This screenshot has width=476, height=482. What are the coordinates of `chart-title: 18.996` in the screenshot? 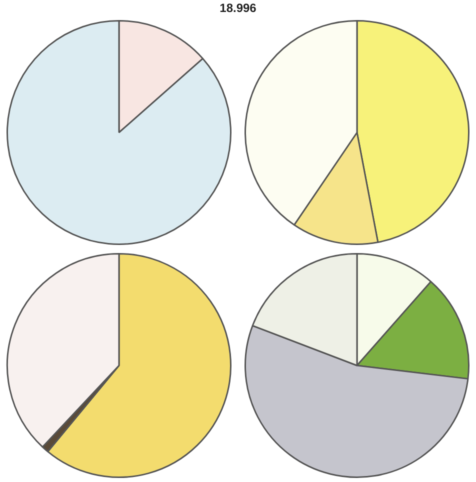 It's located at (238, 8).